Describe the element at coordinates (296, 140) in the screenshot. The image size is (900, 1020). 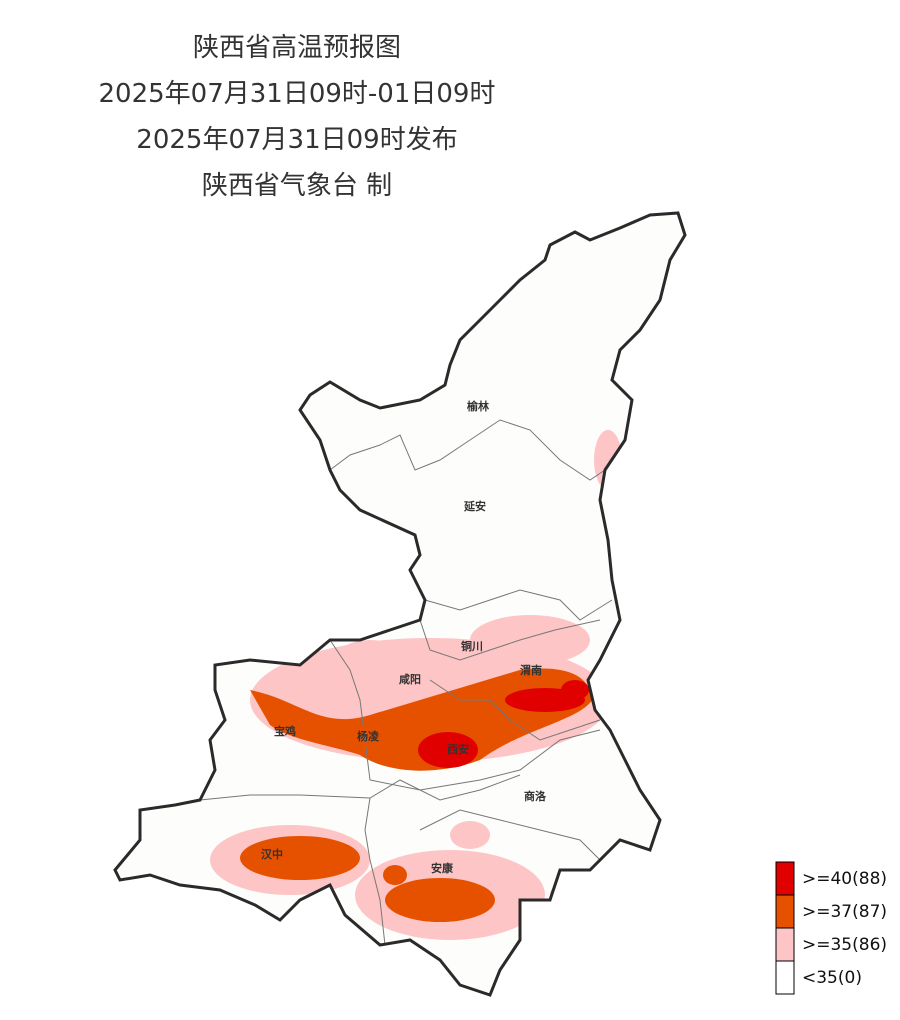
I see `issued: 2025年07月31日09时发布` at that location.